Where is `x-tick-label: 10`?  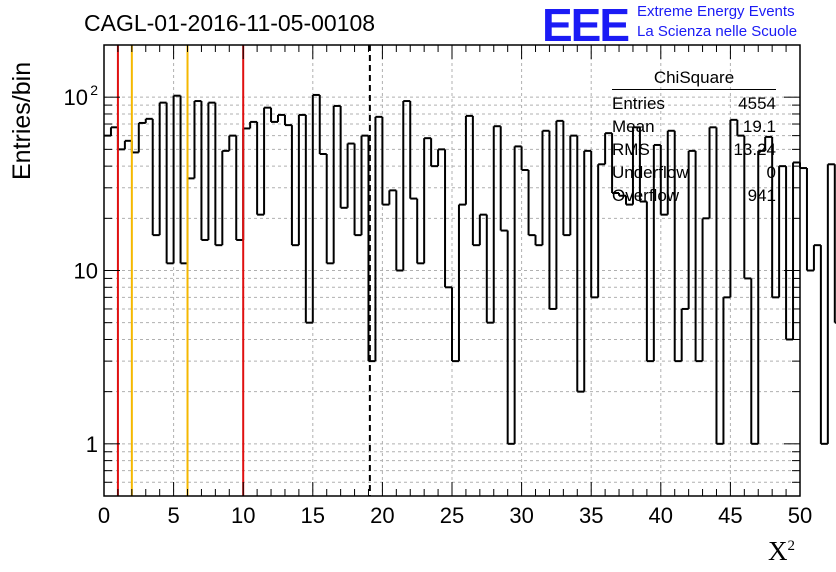
x-tick-label: 10 is located at coordinates (243, 515).